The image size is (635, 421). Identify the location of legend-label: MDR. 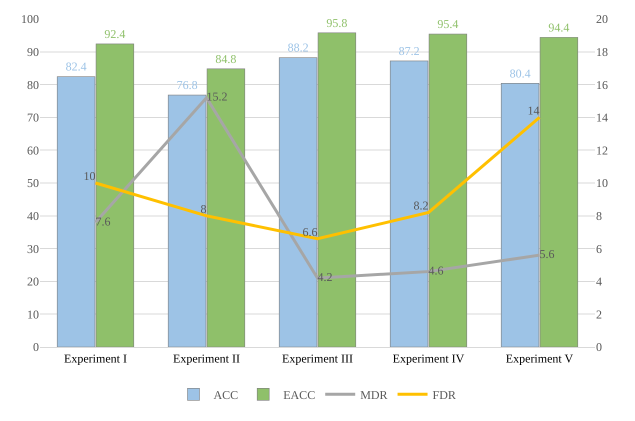
(374, 395).